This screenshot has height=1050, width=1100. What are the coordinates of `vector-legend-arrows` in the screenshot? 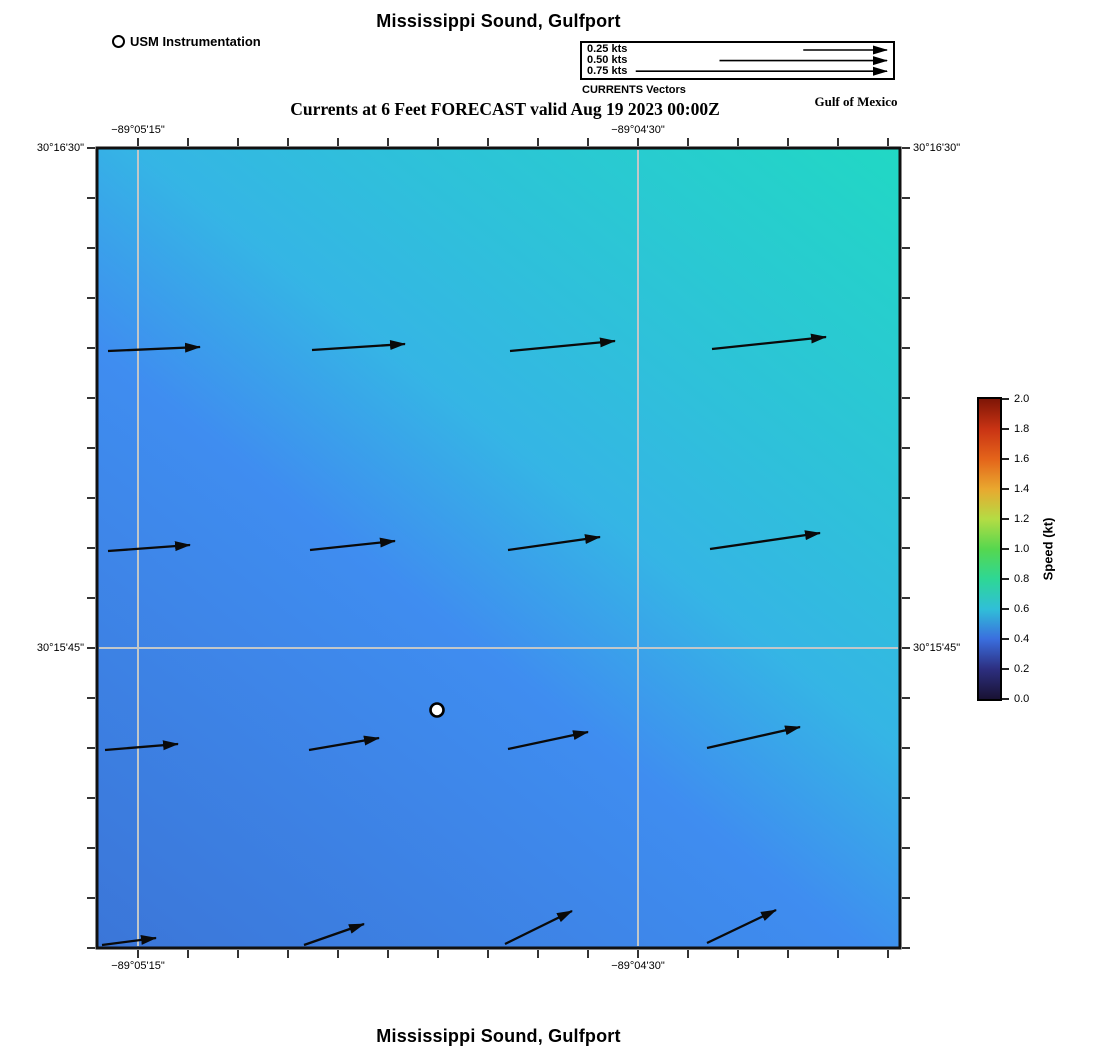 It's located at (761, 60).